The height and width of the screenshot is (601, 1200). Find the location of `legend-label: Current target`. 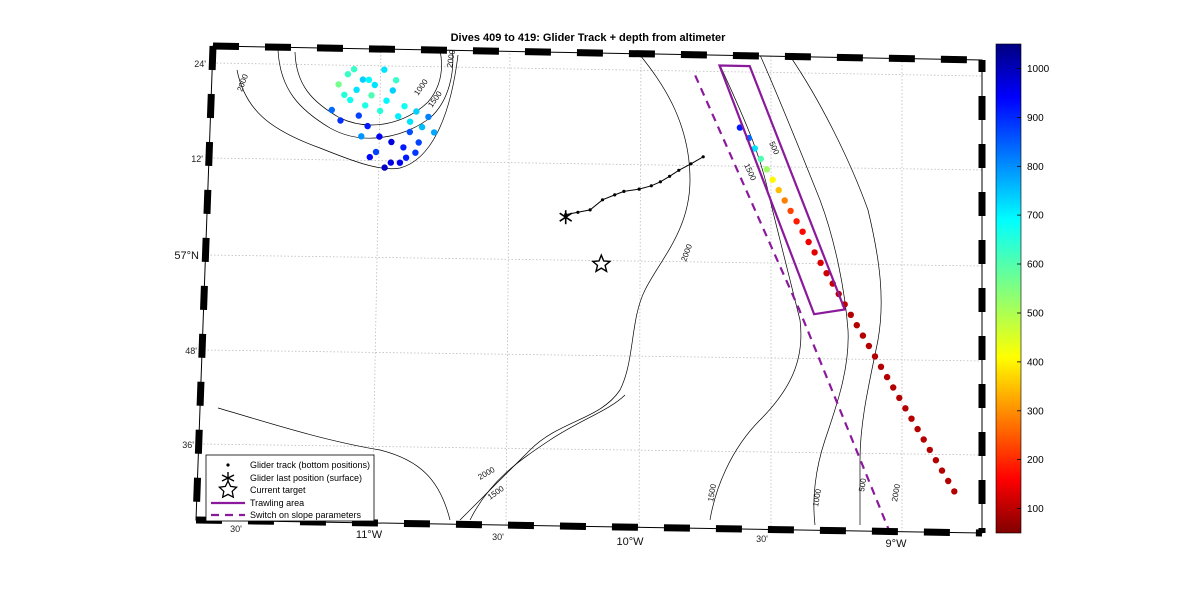

legend-label: Current target is located at coordinates (278, 490).